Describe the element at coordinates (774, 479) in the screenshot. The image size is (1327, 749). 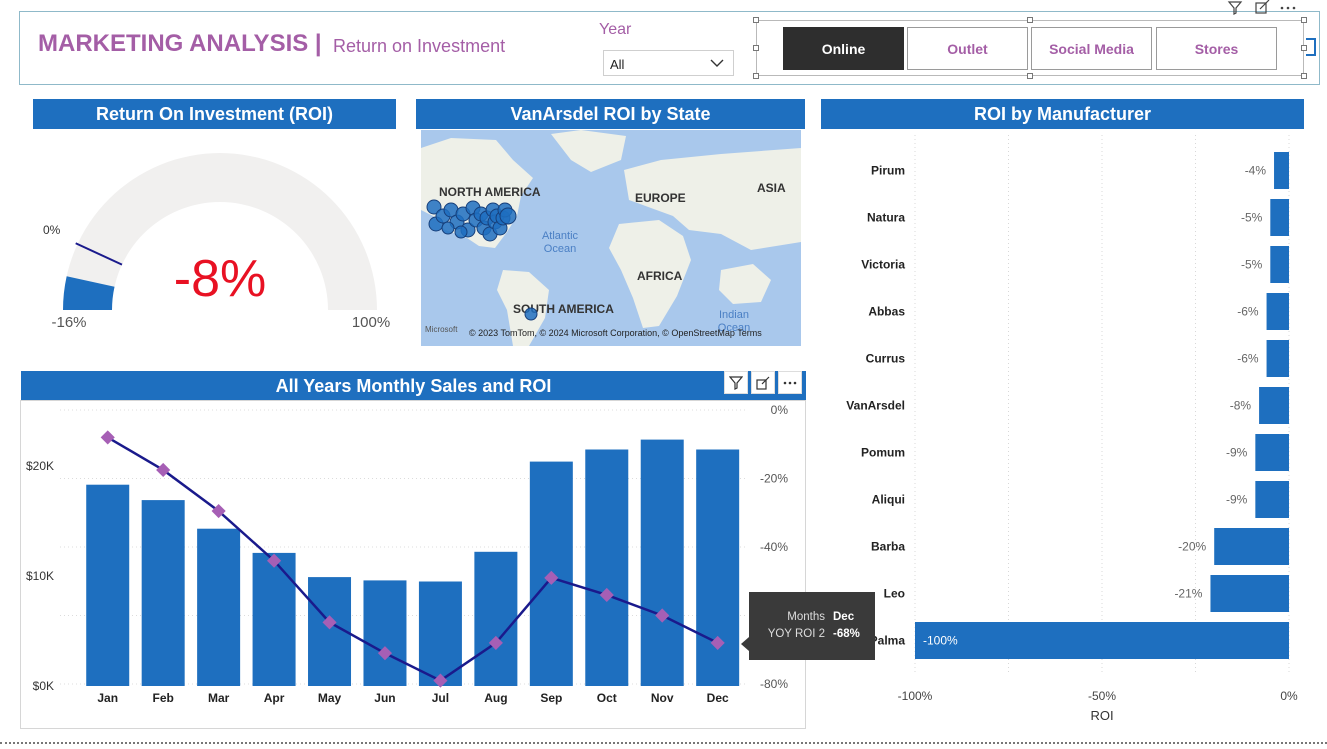
I see `right-tick-label: -20%` at that location.